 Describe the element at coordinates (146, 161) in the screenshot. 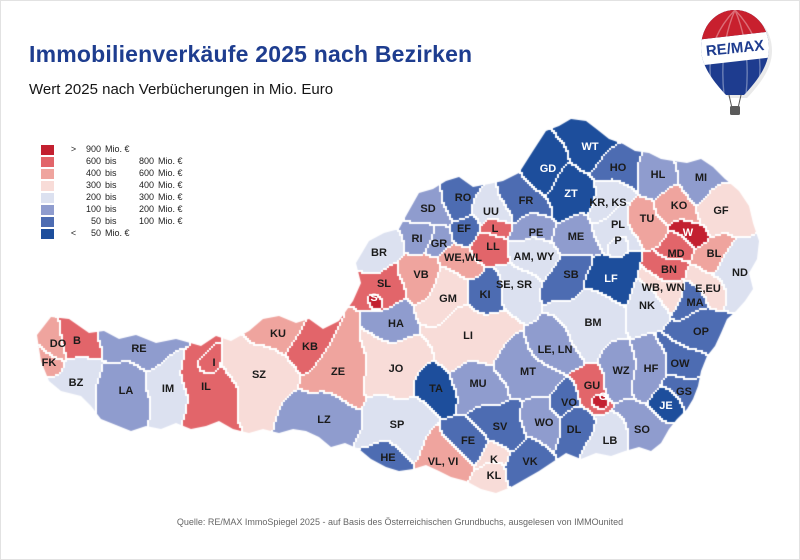

I see `legend-text: 800` at that location.